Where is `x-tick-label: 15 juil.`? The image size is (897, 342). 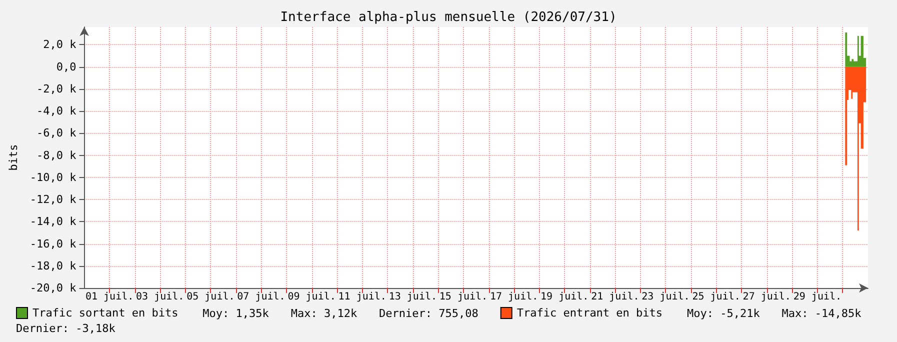 x-tick-label: 15 juil. is located at coordinates (463, 297).